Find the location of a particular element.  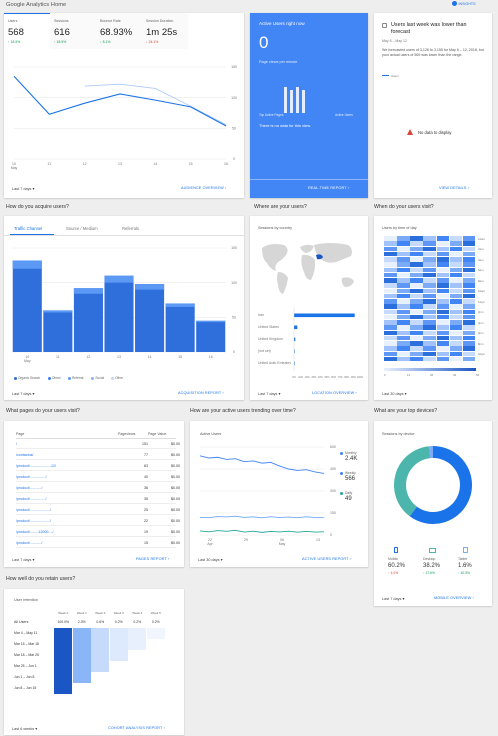

insight-details-link: VIEW DETAILS › is located at coordinates (454, 188).